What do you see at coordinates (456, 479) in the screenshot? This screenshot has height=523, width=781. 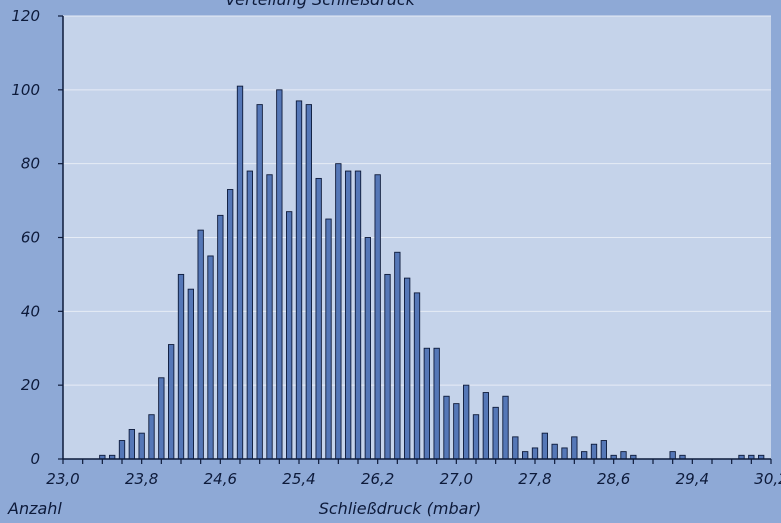 I see `x-tick-label: 27,0` at bounding box center [456, 479].